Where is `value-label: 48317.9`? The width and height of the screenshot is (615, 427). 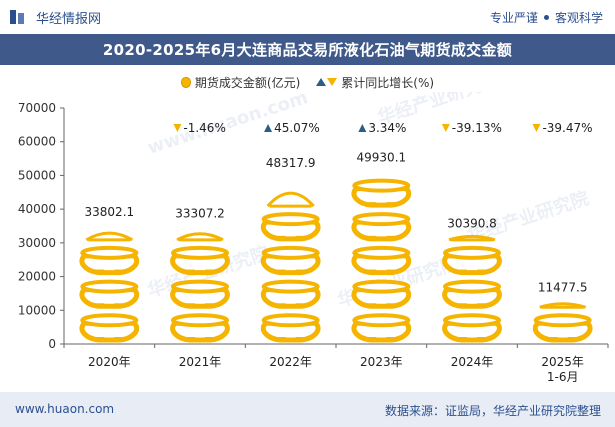 value-label: 48317.9 is located at coordinates (291, 163).